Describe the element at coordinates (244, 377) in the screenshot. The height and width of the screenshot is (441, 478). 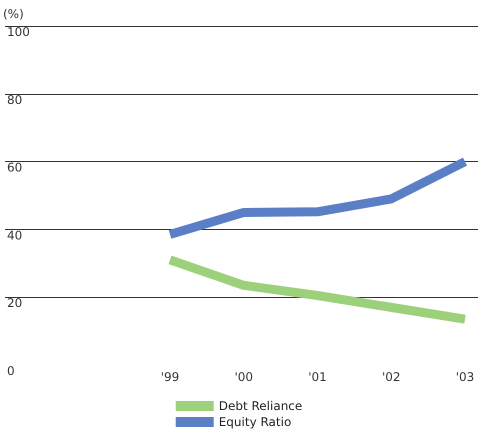
I see `x-tick-label: '00` at that location.